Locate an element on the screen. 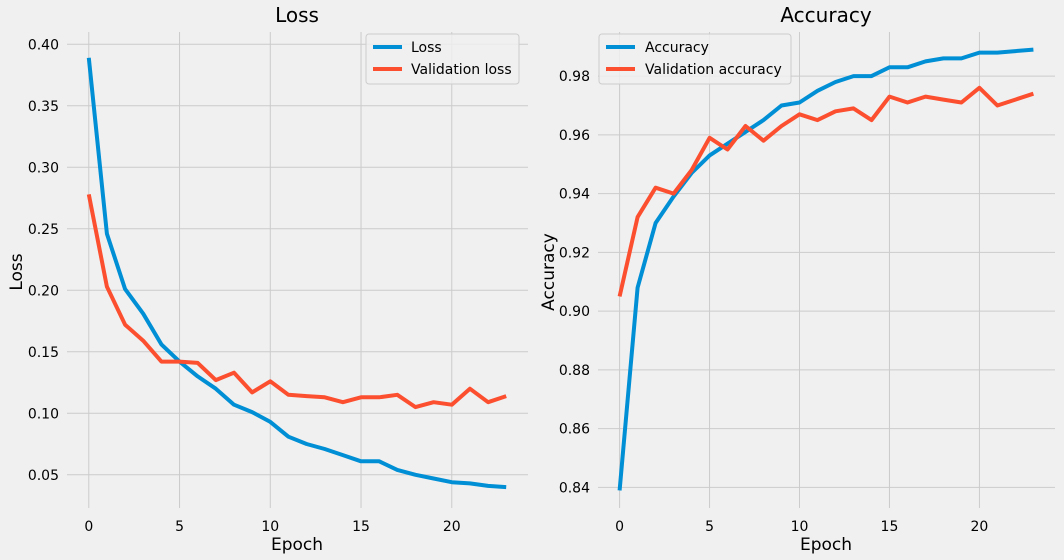  accuracy-y-tick-label: 0.84 is located at coordinates (574, 488).